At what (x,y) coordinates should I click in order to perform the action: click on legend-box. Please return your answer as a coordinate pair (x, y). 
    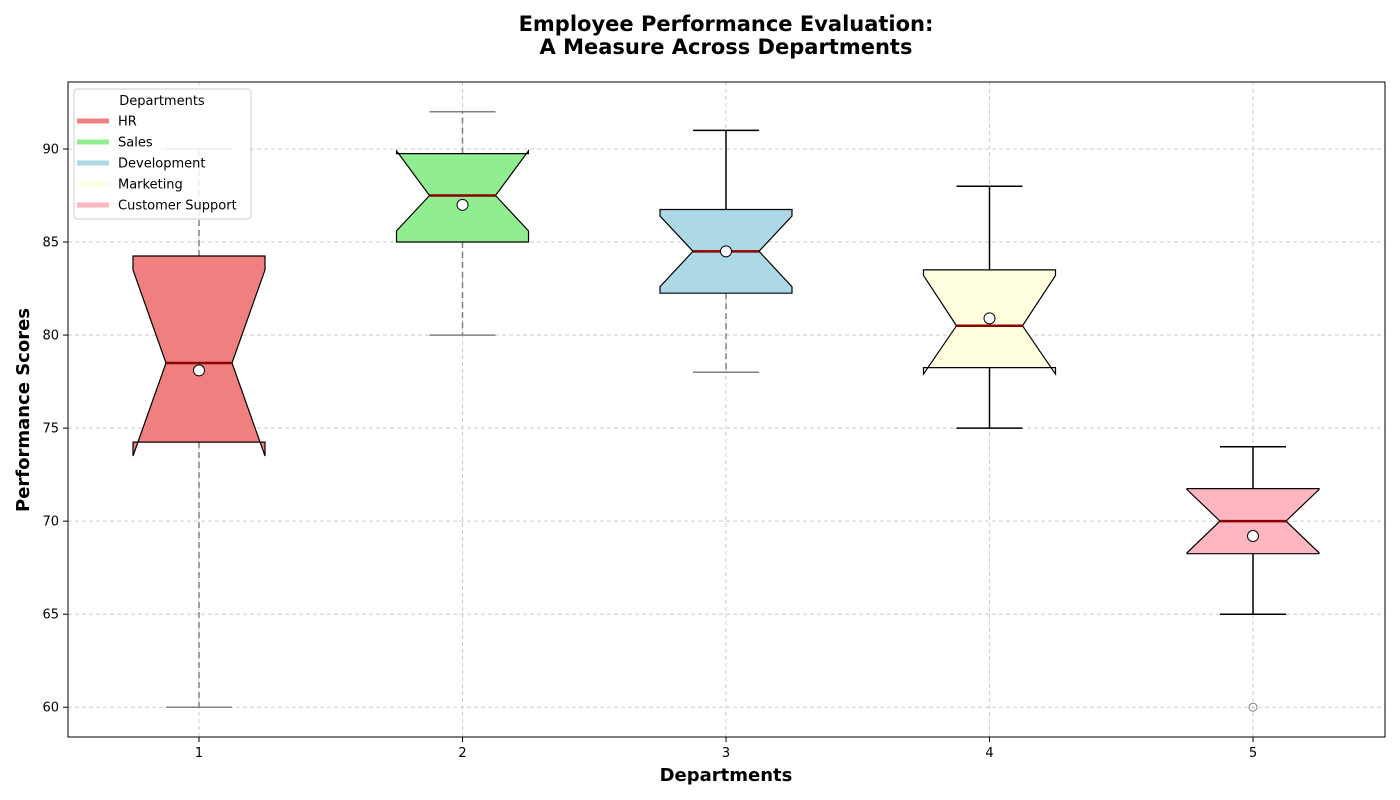
    Looking at the image, I should click on (162, 154).